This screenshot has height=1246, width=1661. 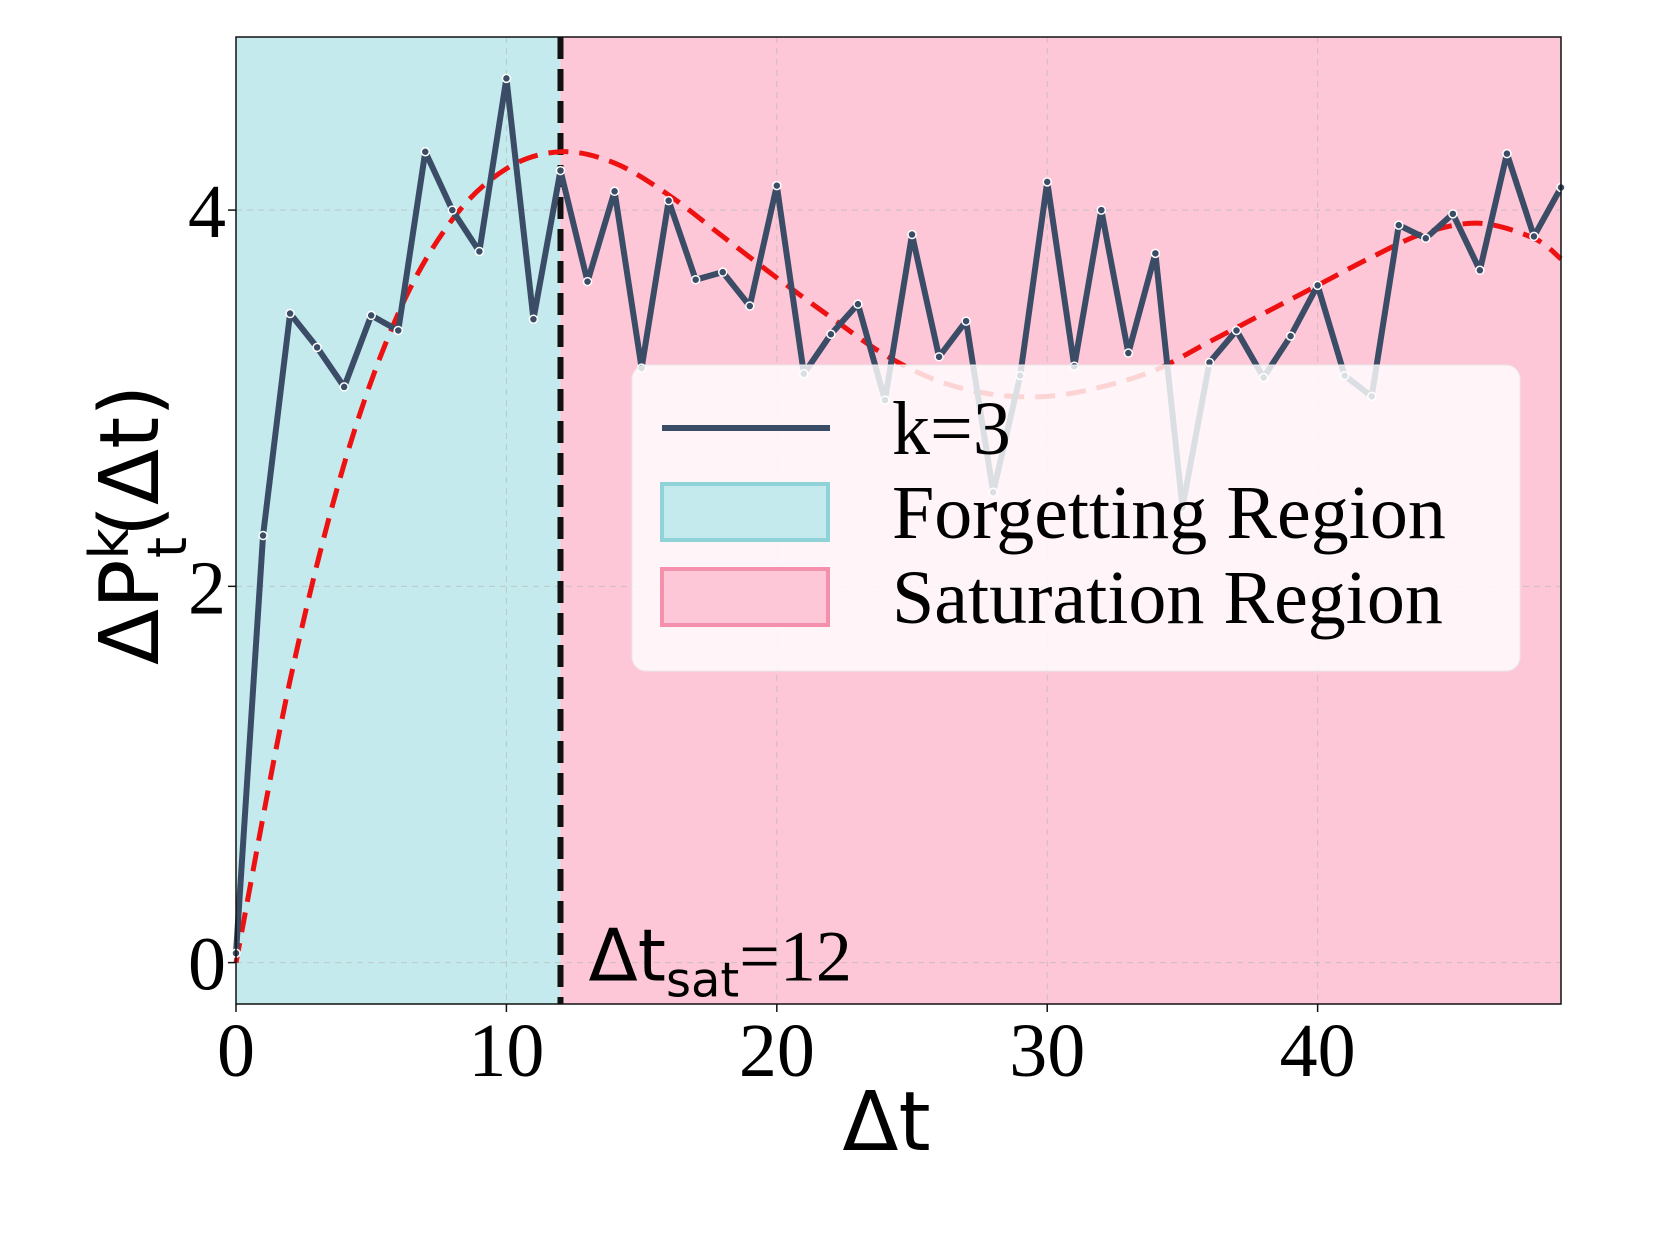 What do you see at coordinates (207, 588) in the screenshot?
I see `y-tick-label: 2` at bounding box center [207, 588].